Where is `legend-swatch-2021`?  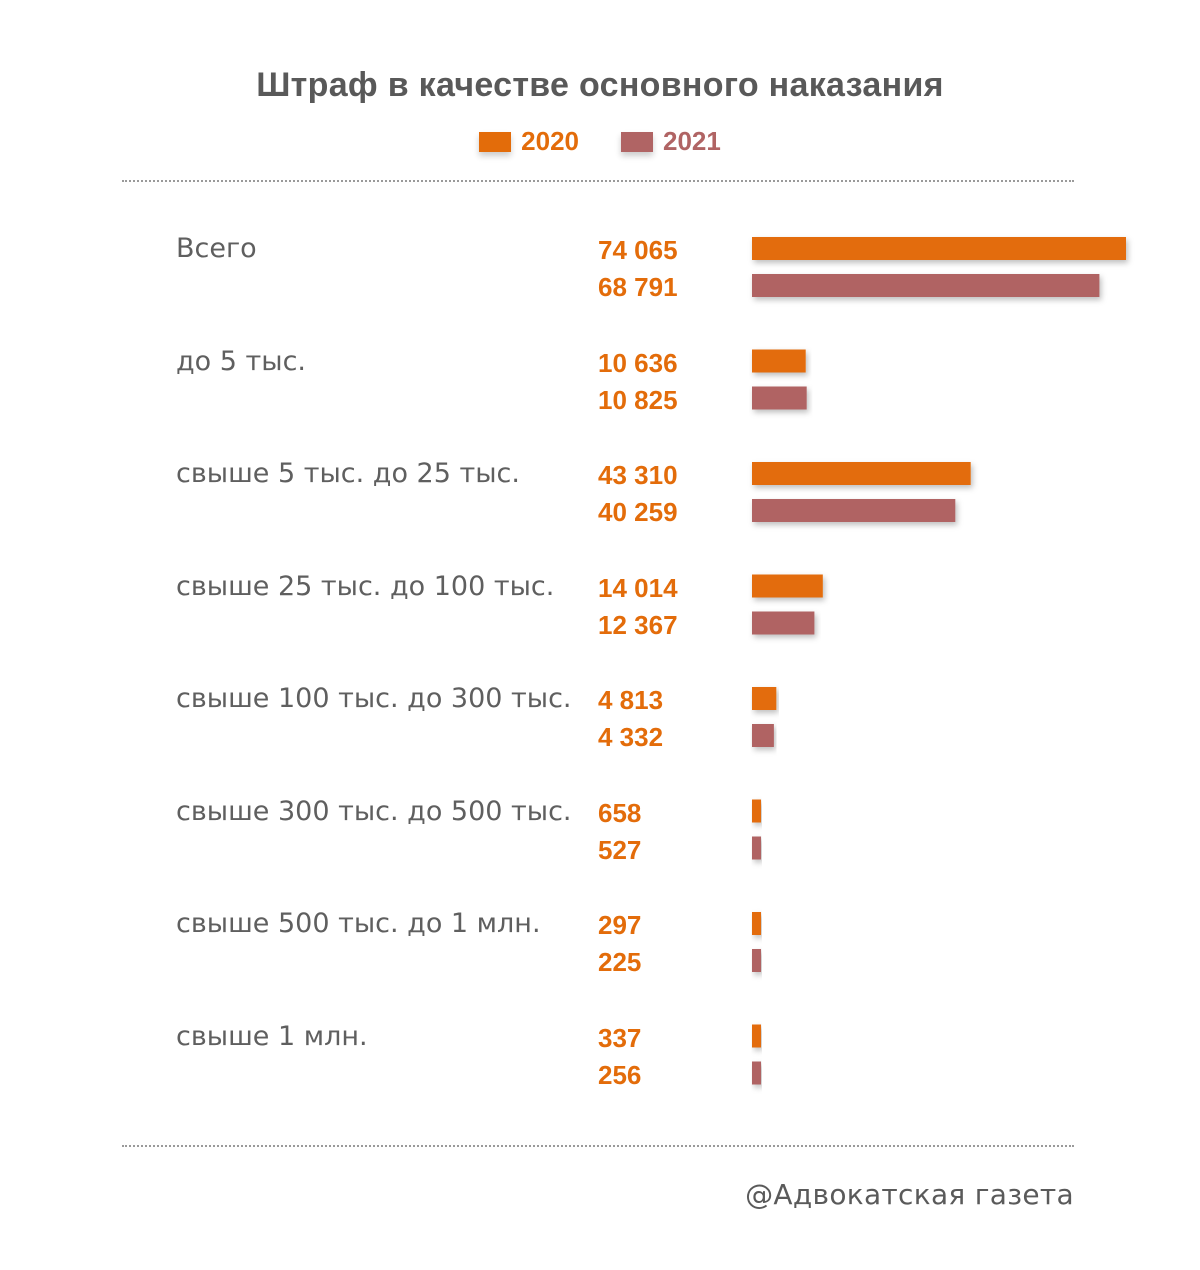
legend-swatch-2021 is located at coordinates (637, 141).